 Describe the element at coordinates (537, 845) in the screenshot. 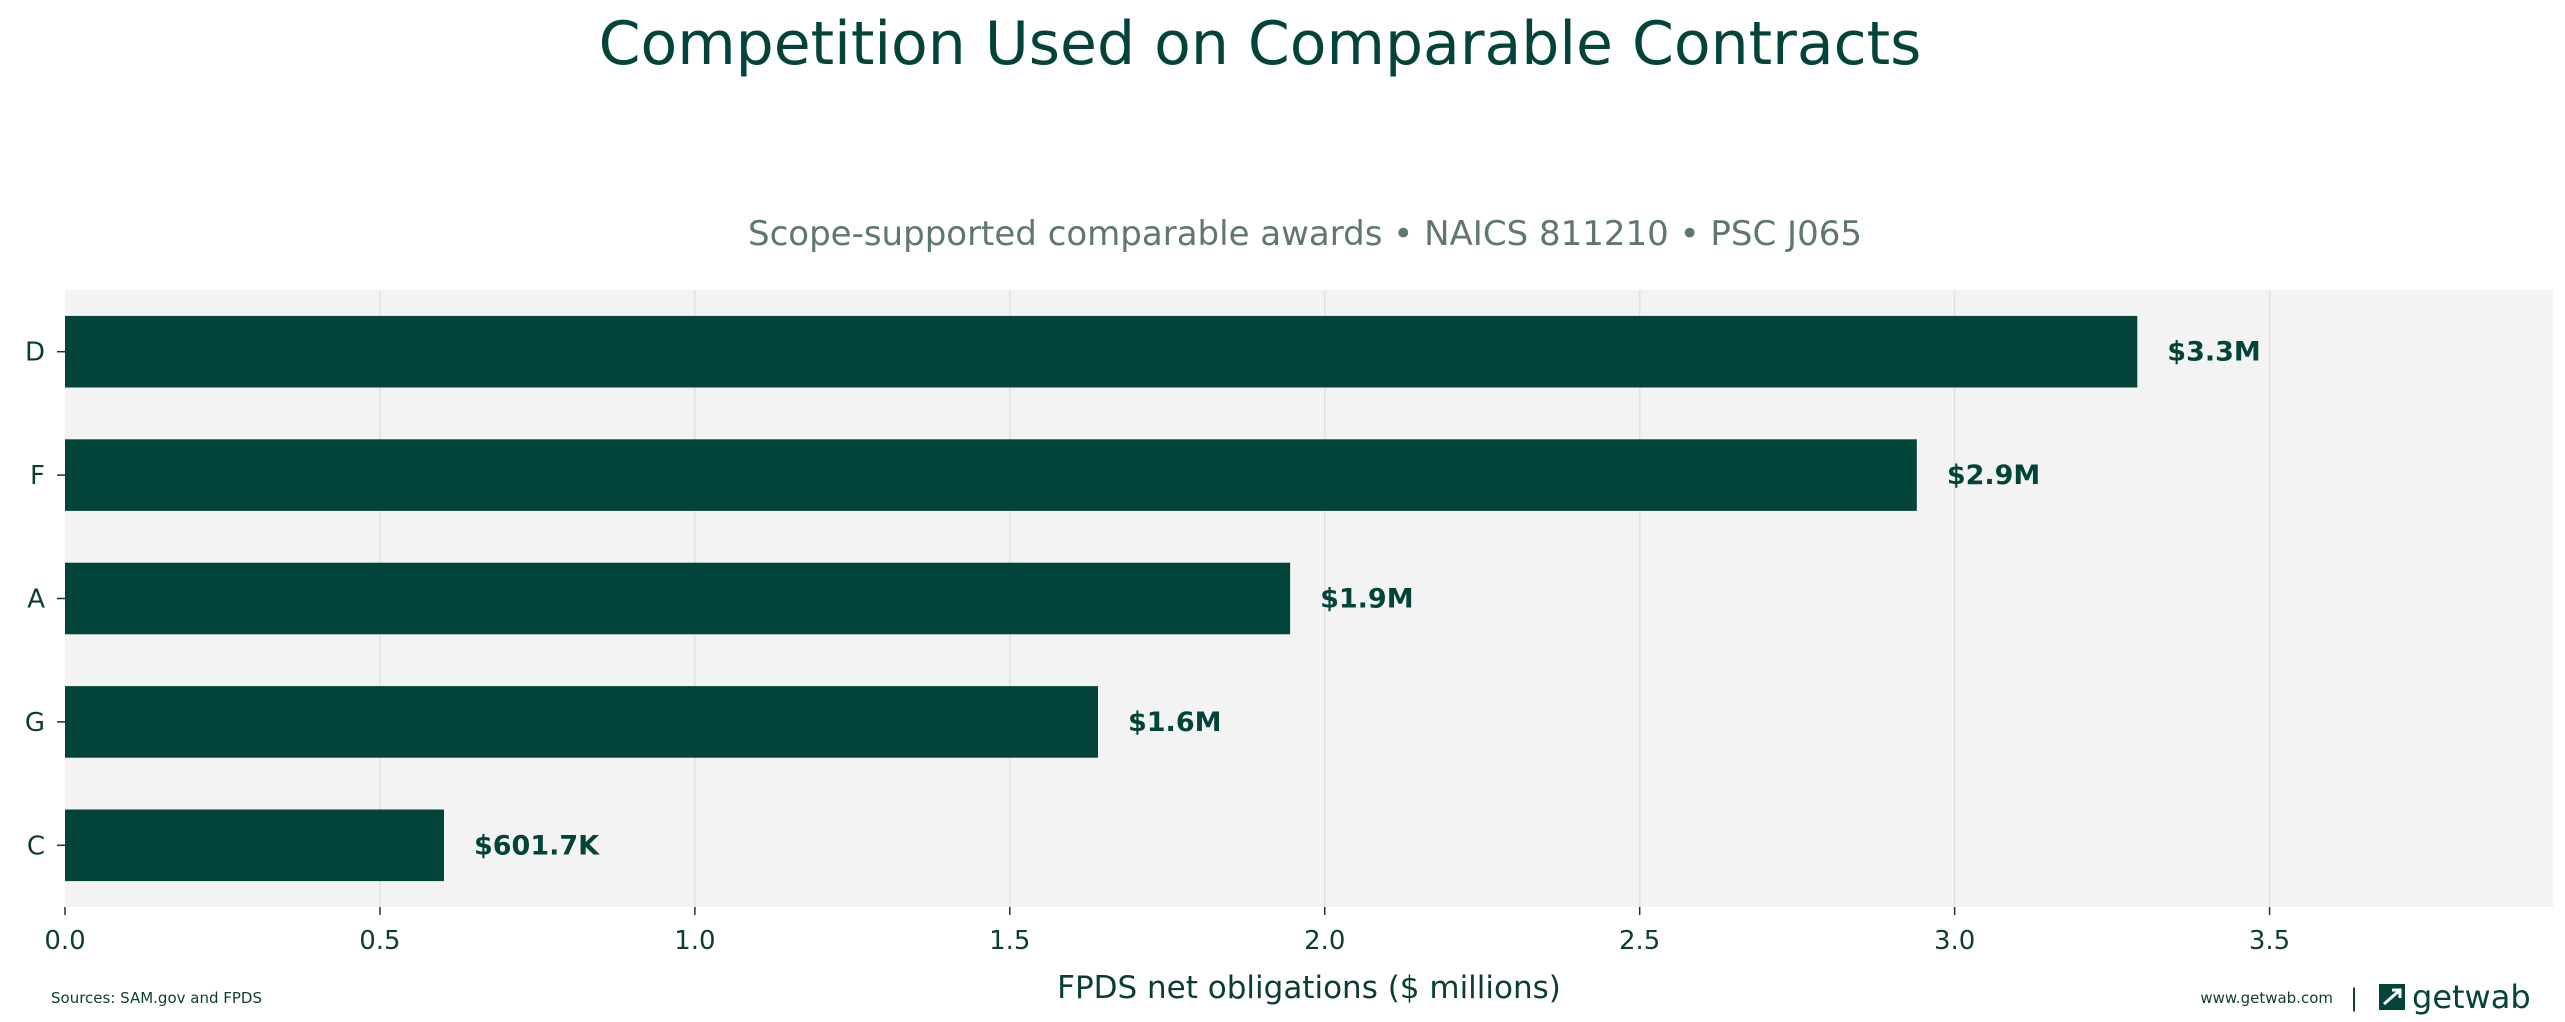

I see `data-label-C: $601.7K` at that location.